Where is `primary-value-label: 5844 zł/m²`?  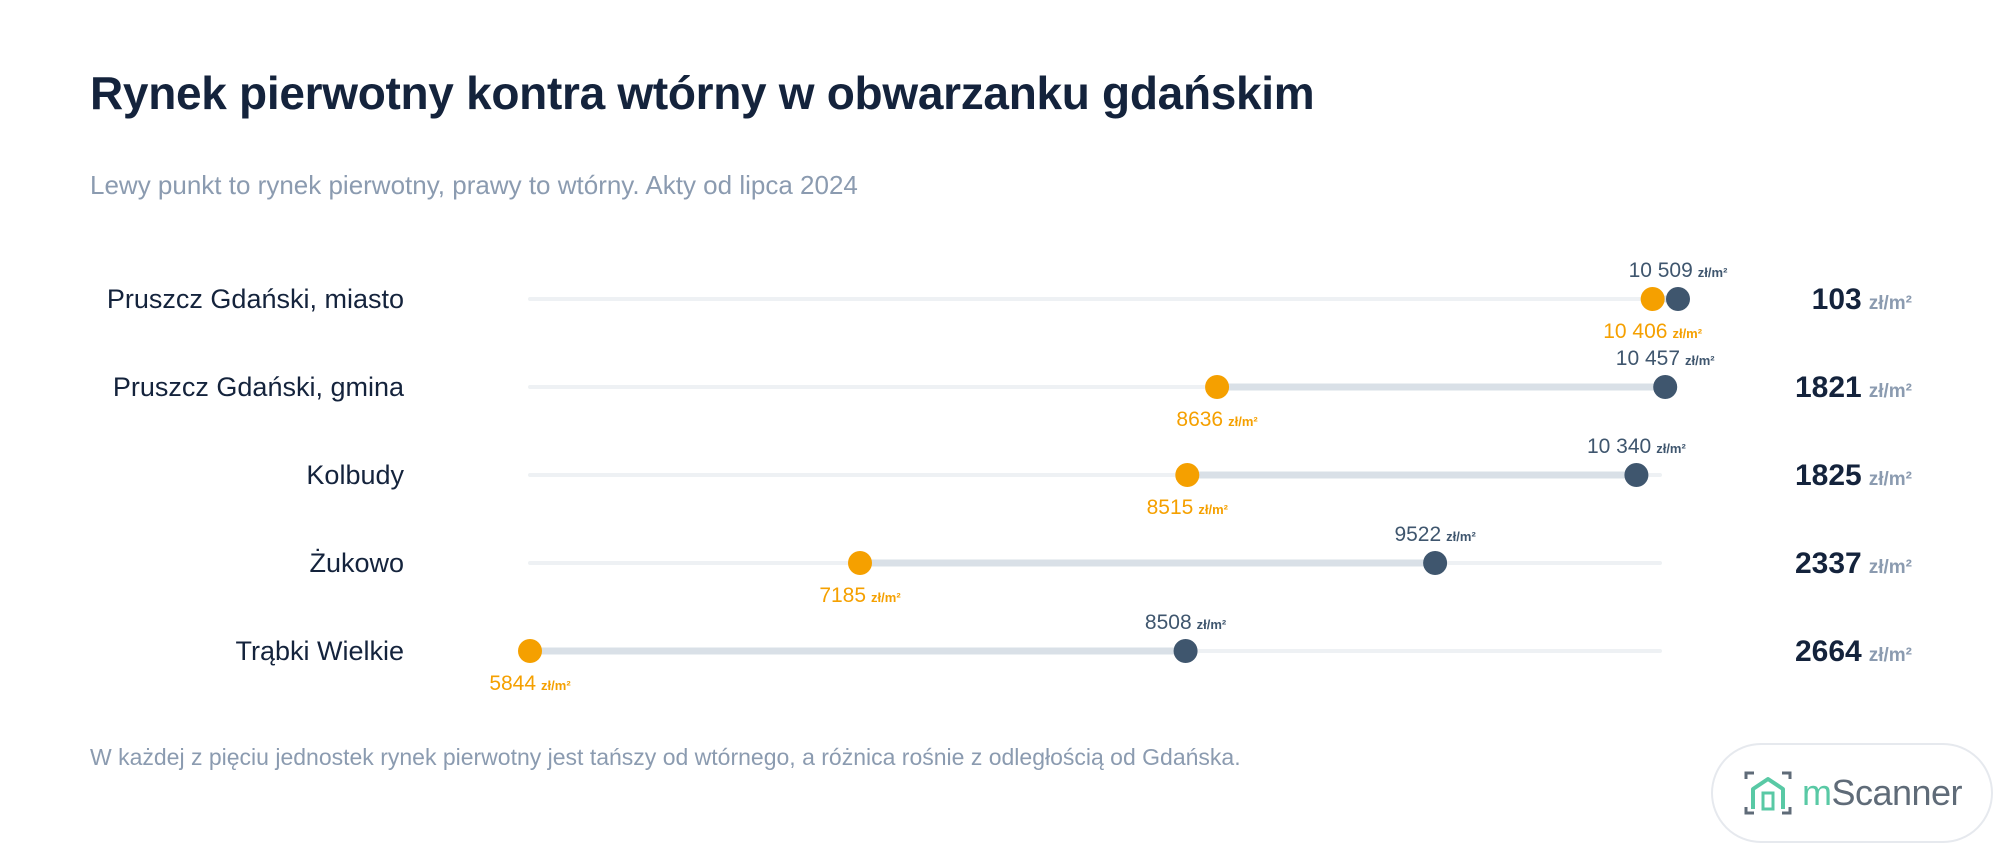 primary-value-label: 5844 zł/m² is located at coordinates (530, 683).